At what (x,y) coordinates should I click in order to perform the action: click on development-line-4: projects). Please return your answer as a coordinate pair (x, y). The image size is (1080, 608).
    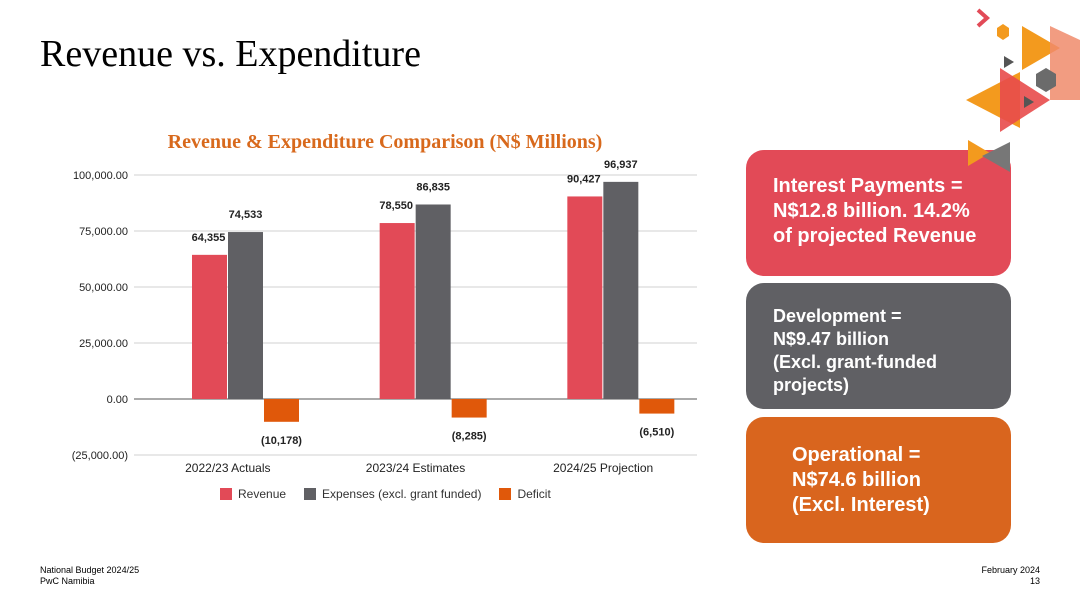
    Looking at the image, I should click on (811, 385).